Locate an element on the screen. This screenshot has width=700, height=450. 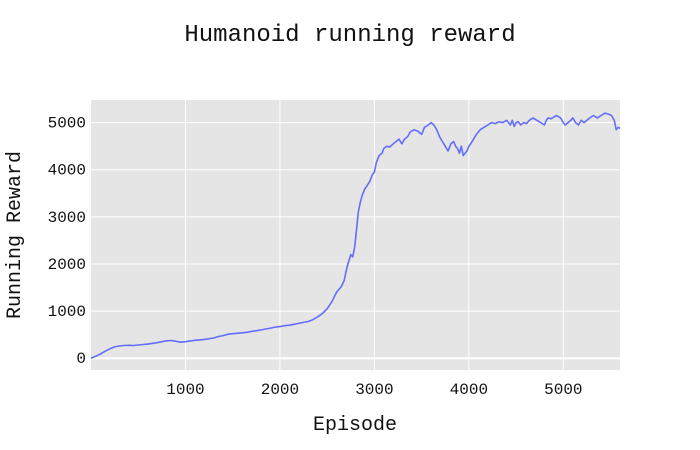
x-tick-label-3: 4000 is located at coordinates (469, 390).